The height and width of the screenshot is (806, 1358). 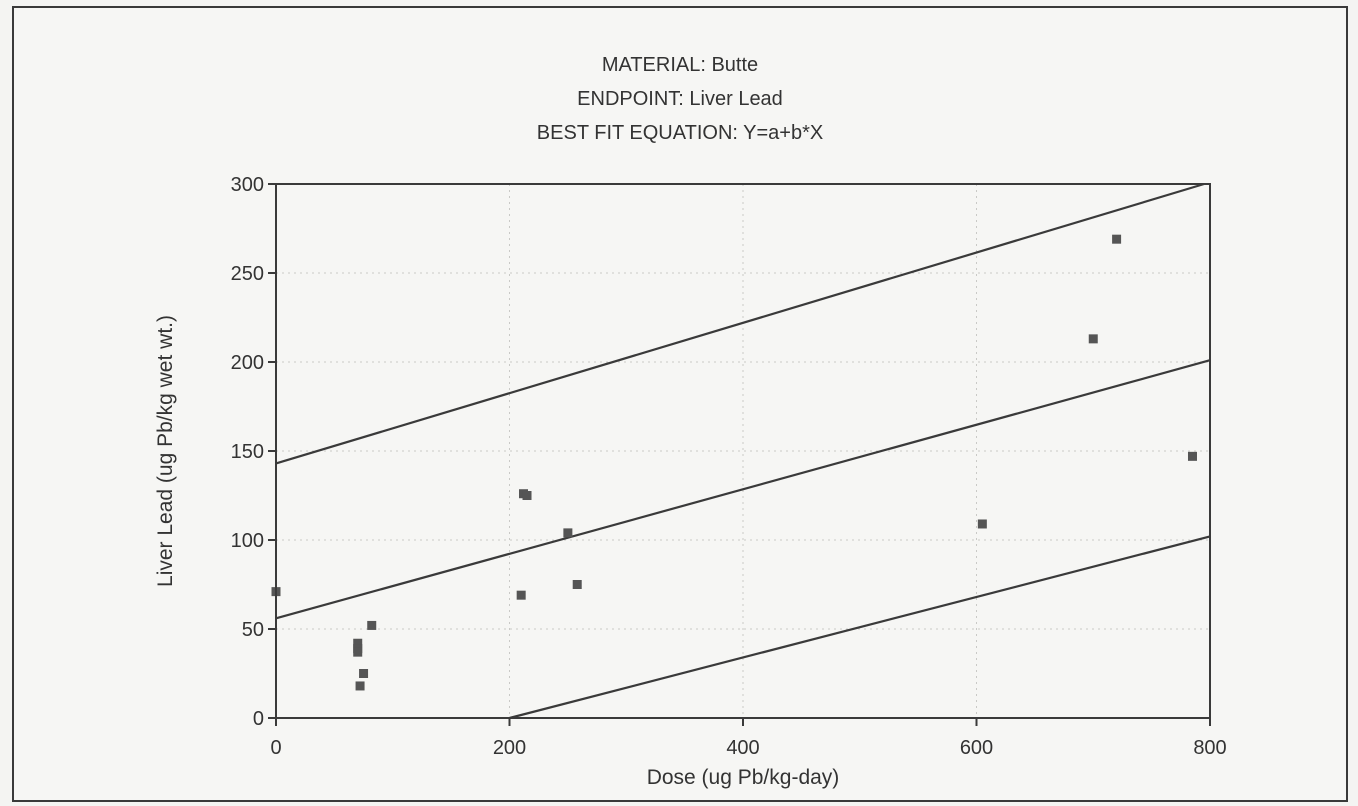 I want to click on y-tick-label-1: 50, so click(x=253, y=630).